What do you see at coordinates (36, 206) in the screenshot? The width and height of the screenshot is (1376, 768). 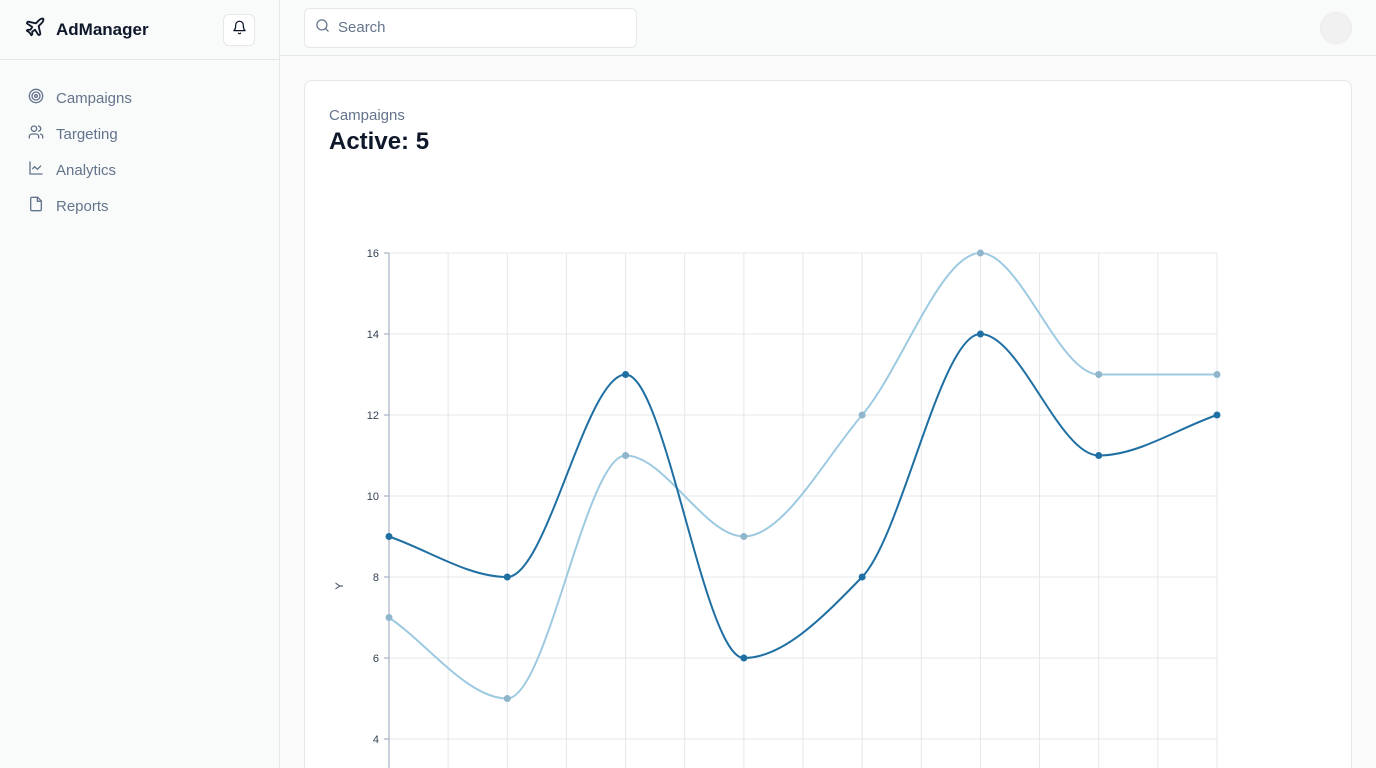 I see `file-icon` at bounding box center [36, 206].